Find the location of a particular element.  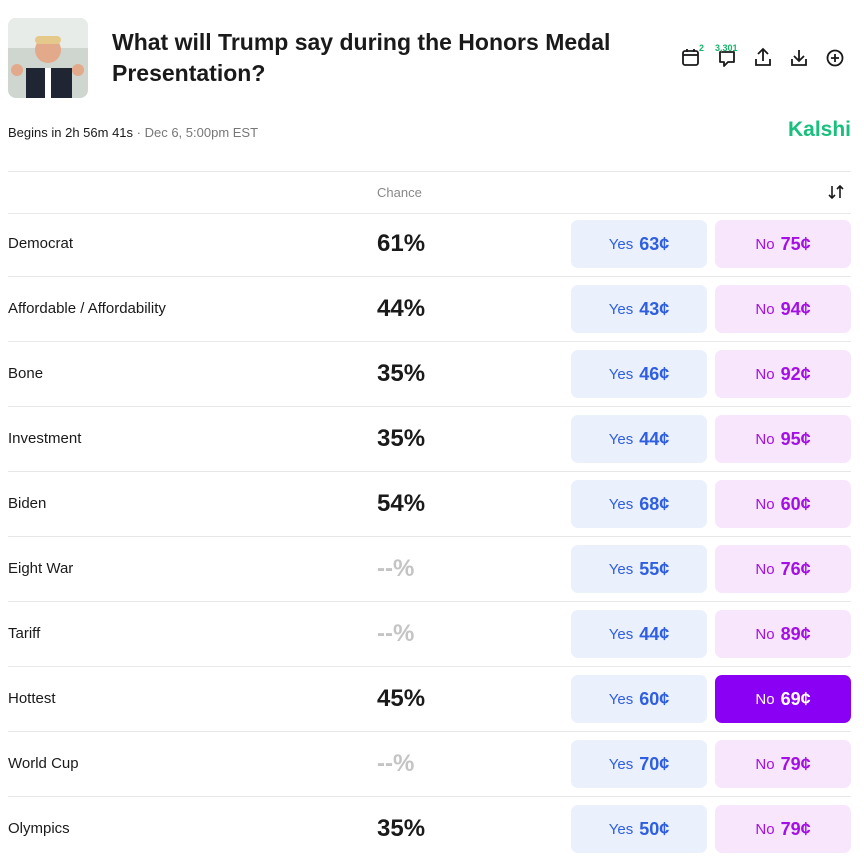

yes-price: 63¢ is located at coordinates (654, 243).